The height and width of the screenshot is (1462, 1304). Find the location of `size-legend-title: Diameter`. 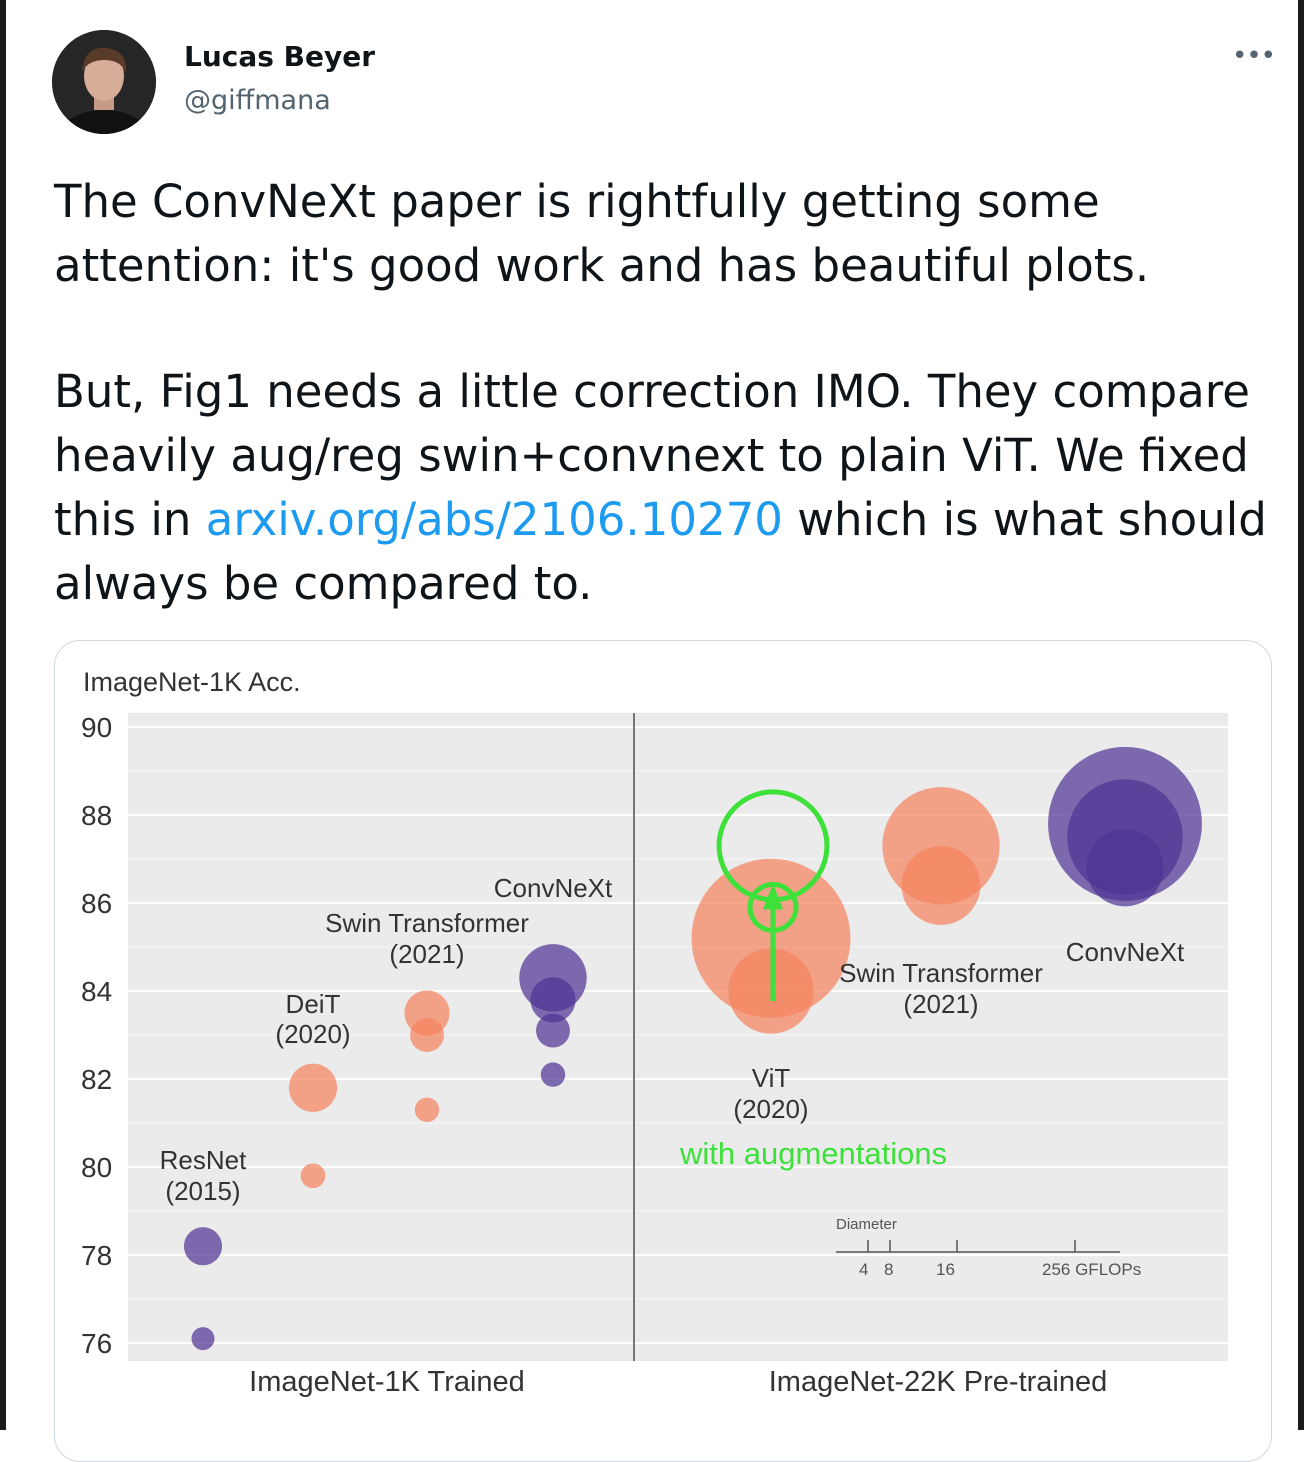

size-legend-title: Diameter is located at coordinates (866, 1224).